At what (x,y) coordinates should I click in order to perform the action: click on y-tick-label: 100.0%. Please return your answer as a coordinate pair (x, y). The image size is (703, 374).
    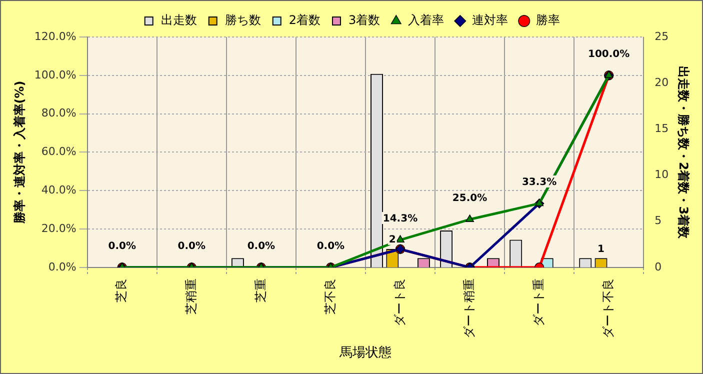
    Looking at the image, I should click on (55, 75).